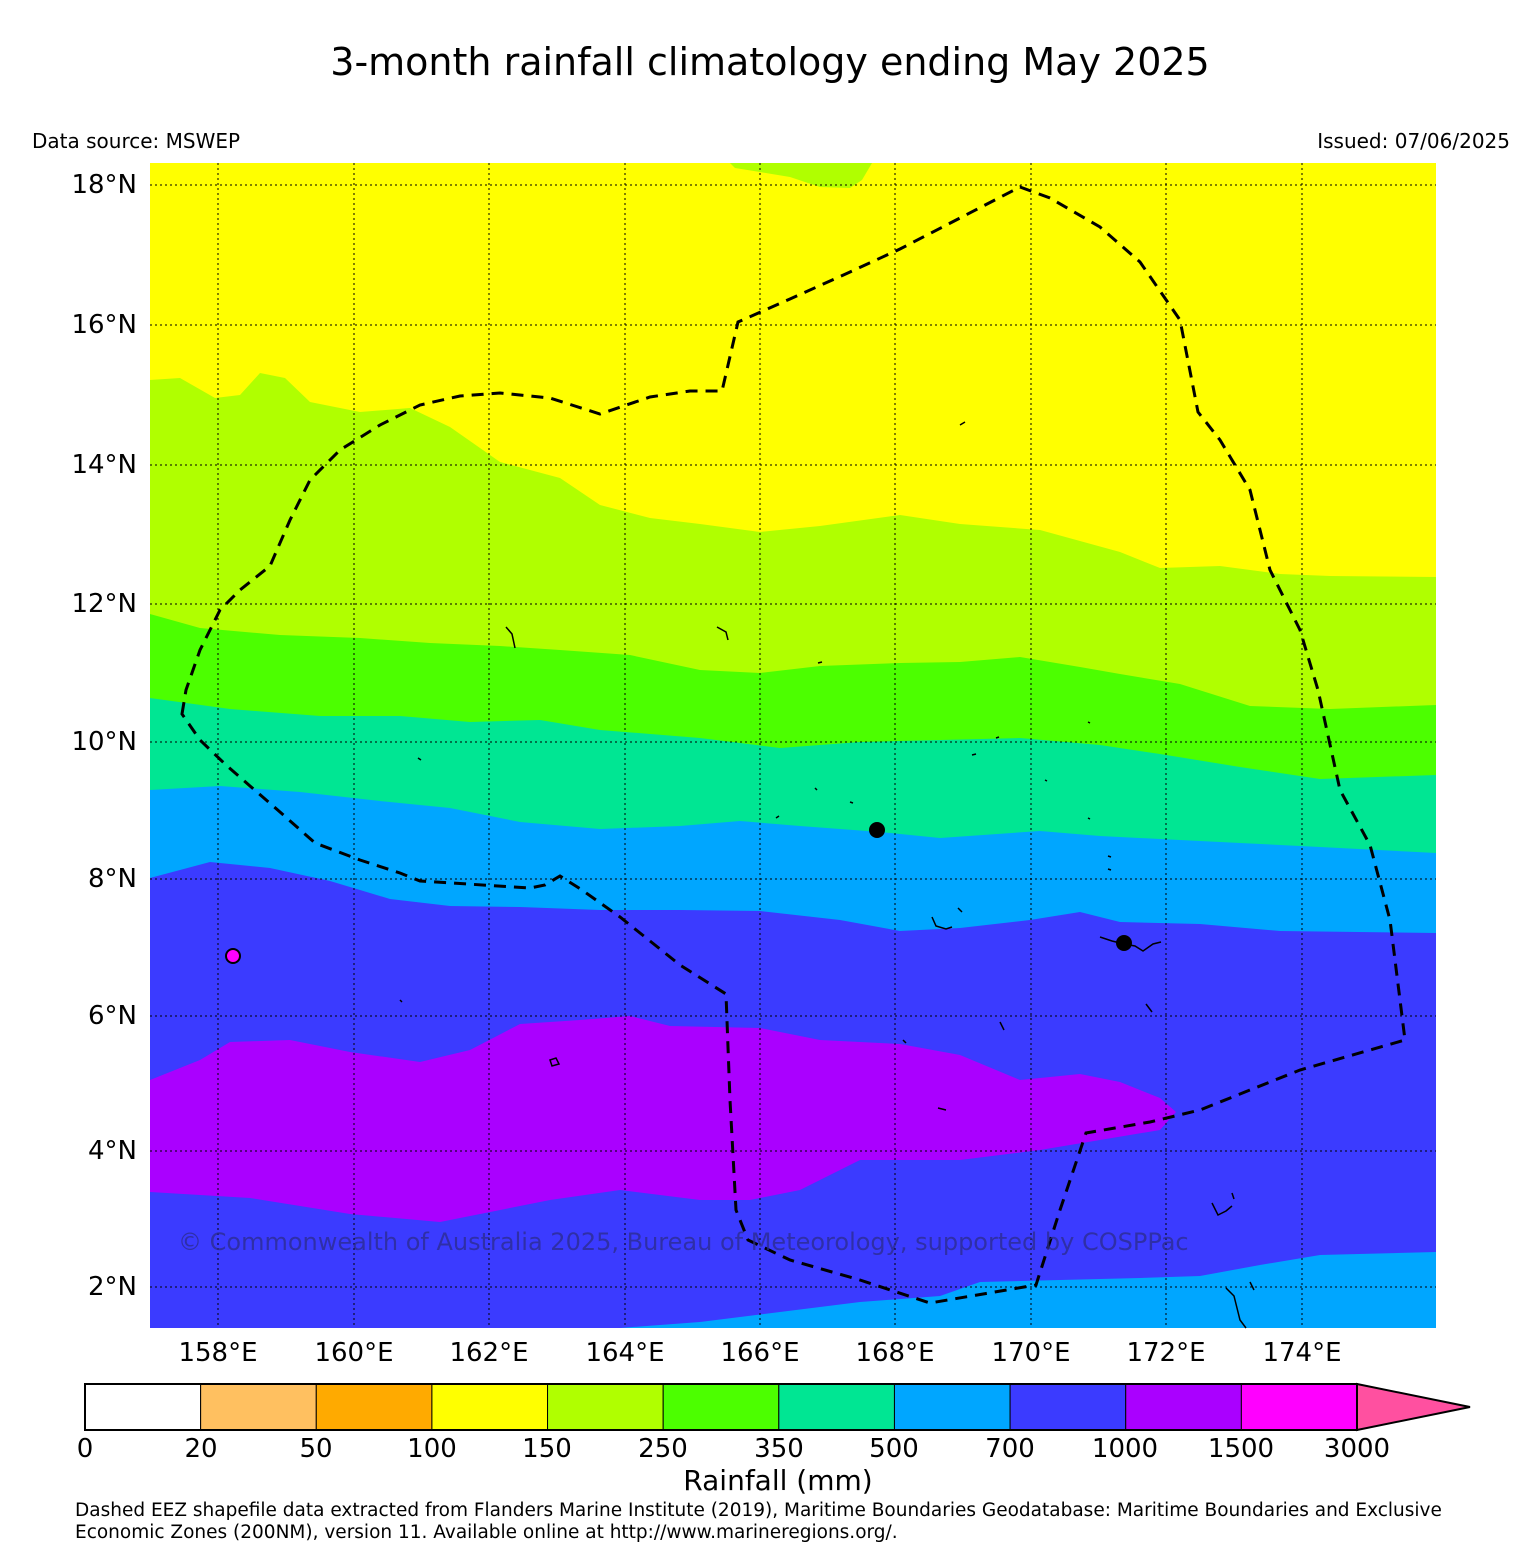  What do you see at coordinates (1166, 1353) in the screenshot?
I see `lon-label-172E: 172°E` at bounding box center [1166, 1353].